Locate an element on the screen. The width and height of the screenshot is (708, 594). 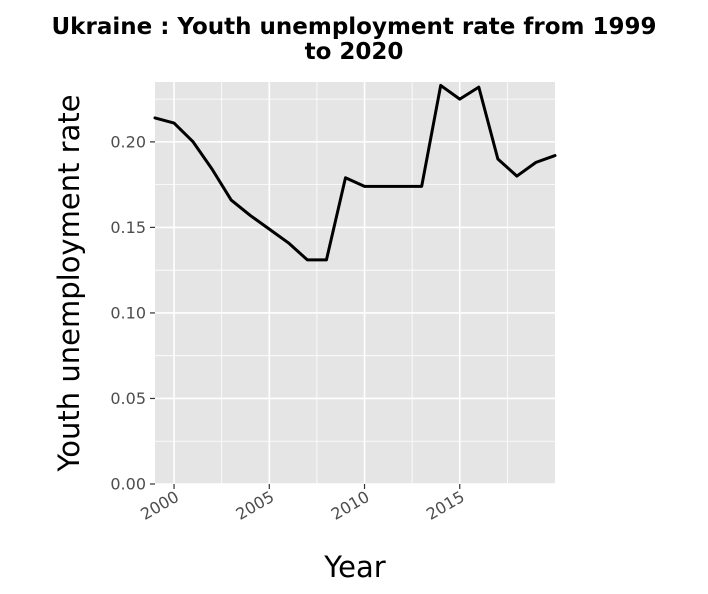
chart-title-line-2: to 2020 is located at coordinates (354, 52).